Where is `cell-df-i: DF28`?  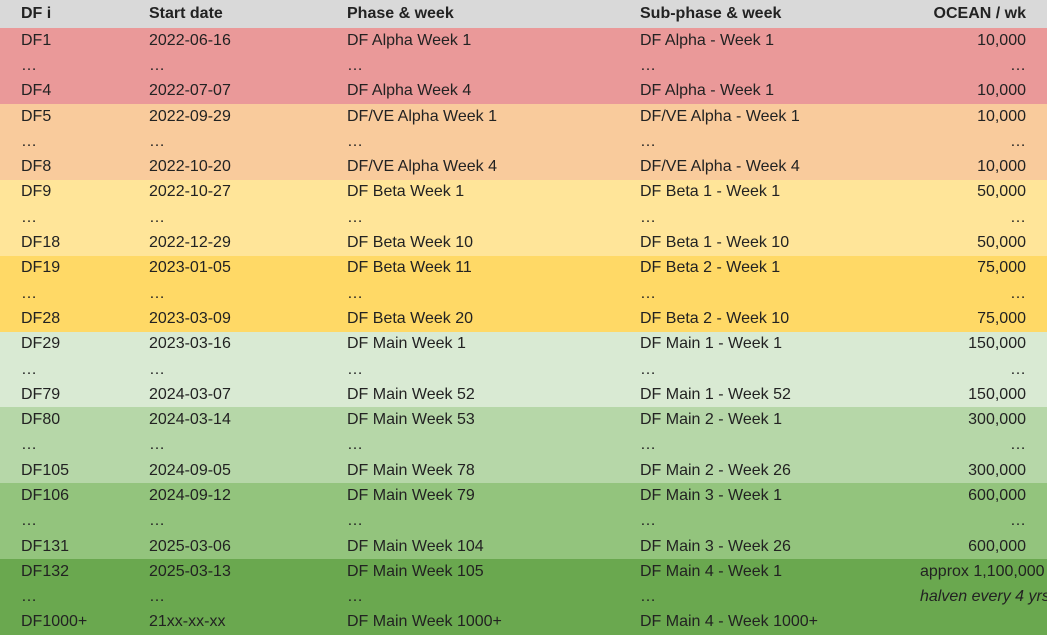 cell-df-i: DF28 is located at coordinates (41, 318).